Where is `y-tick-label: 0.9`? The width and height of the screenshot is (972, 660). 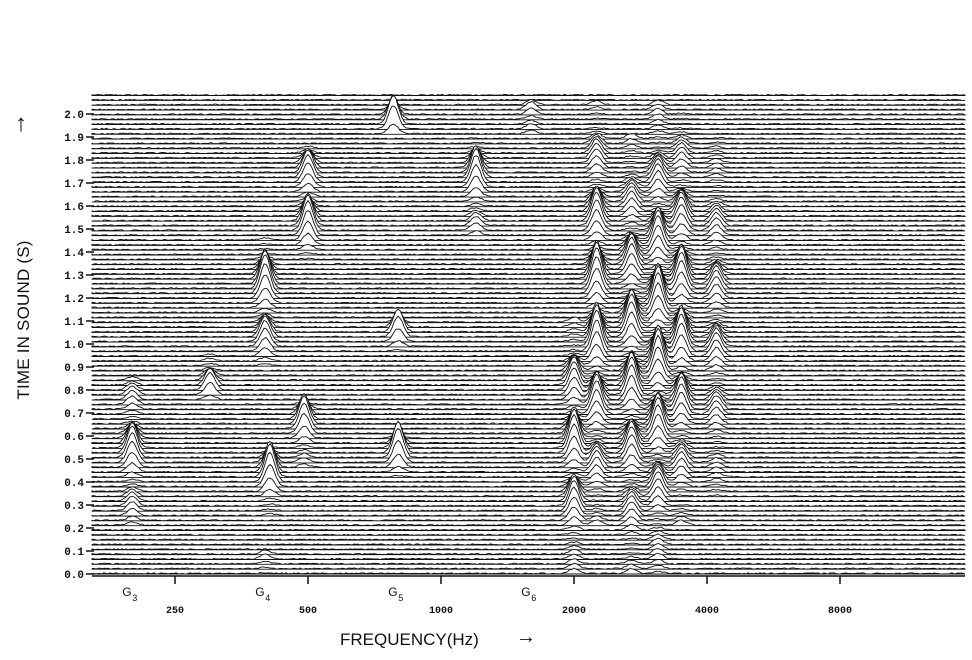 y-tick-label: 0.9 is located at coordinates (74, 369).